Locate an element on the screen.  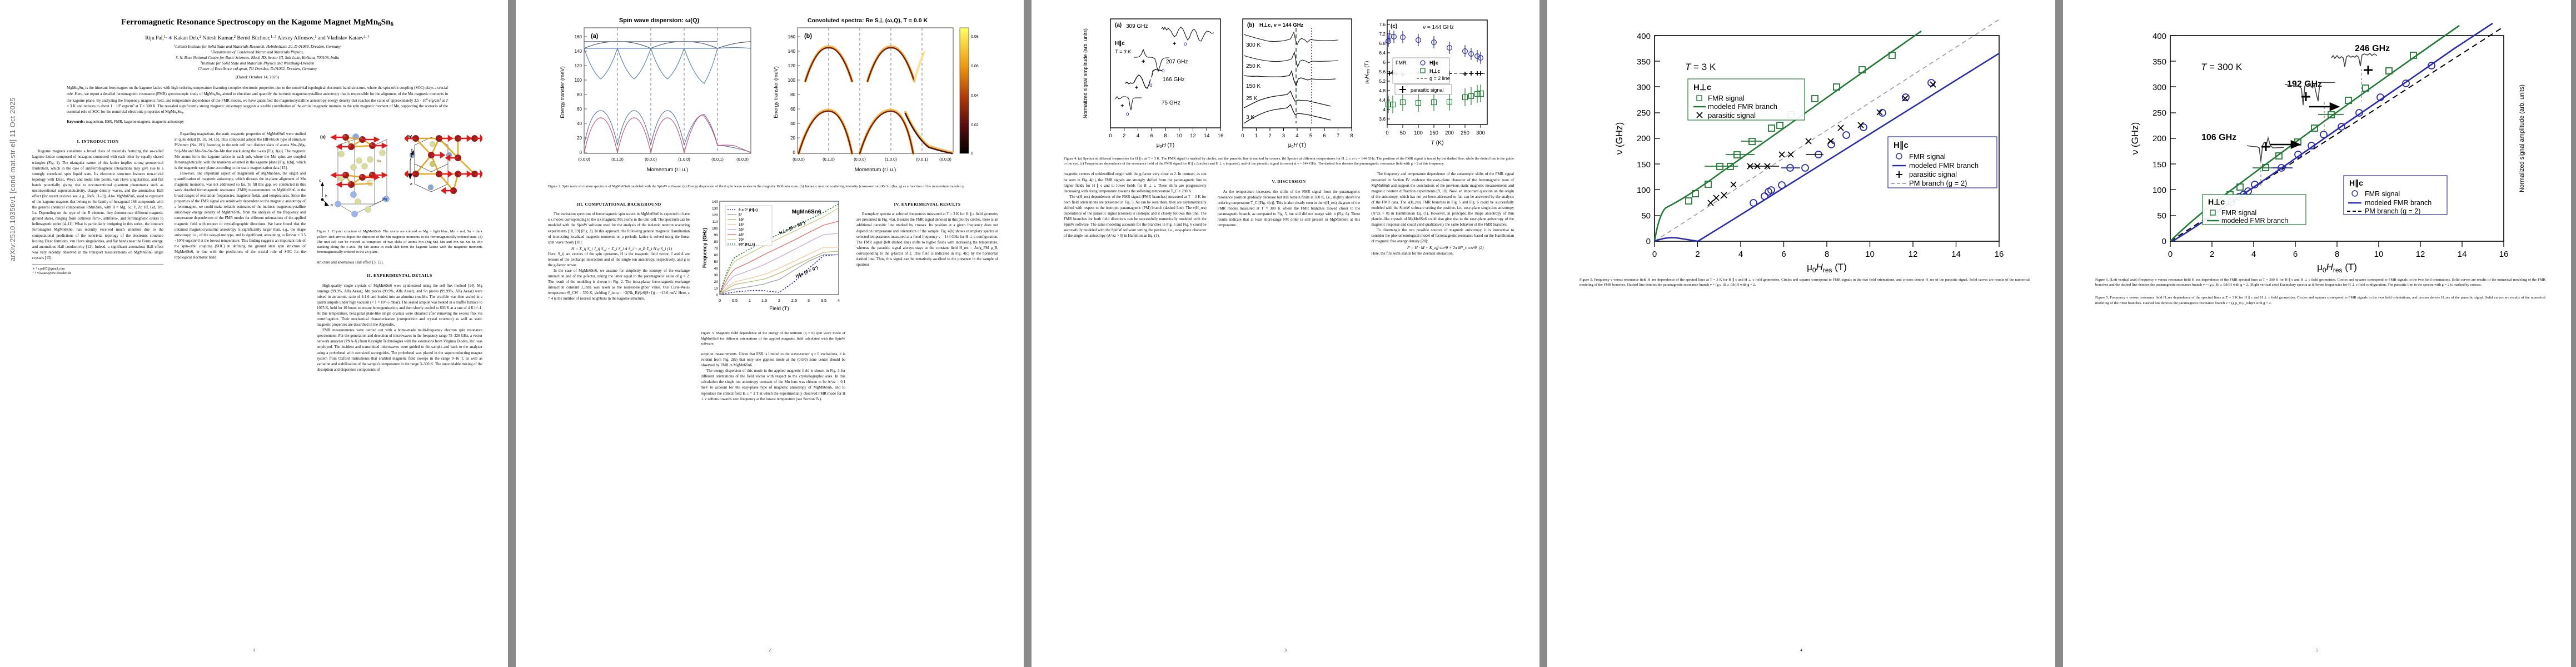
section-computational: III. COMPUTATIONAL BACKGROUND is located at coordinates (618, 204).